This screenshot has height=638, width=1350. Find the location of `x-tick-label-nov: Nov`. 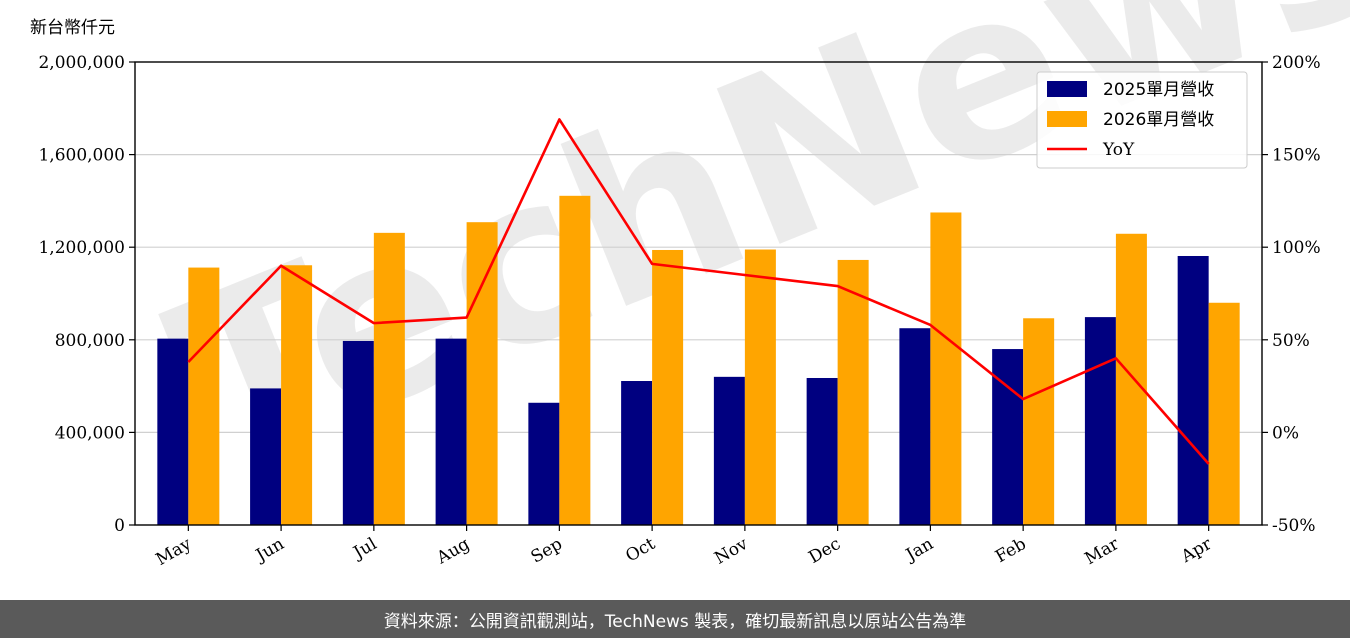

x-tick-label-nov: Nov is located at coordinates (731, 551).